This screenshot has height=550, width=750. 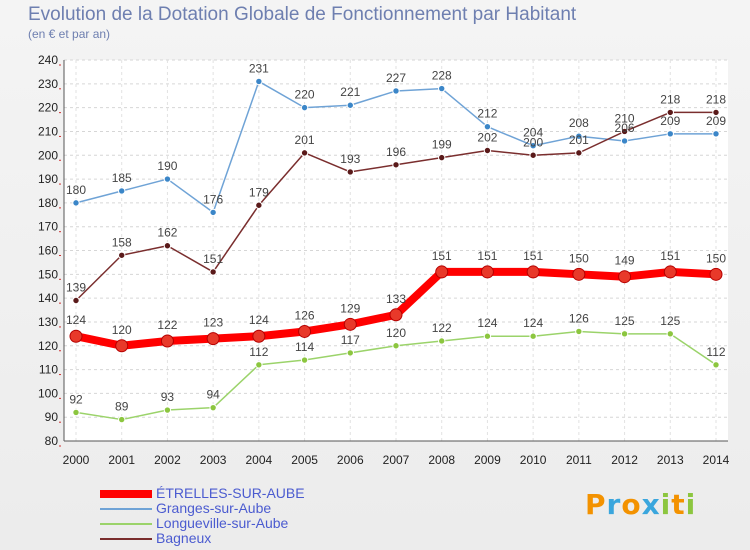 I want to click on legend-label: Longueville-sur-Aube, so click(x=222, y=523).